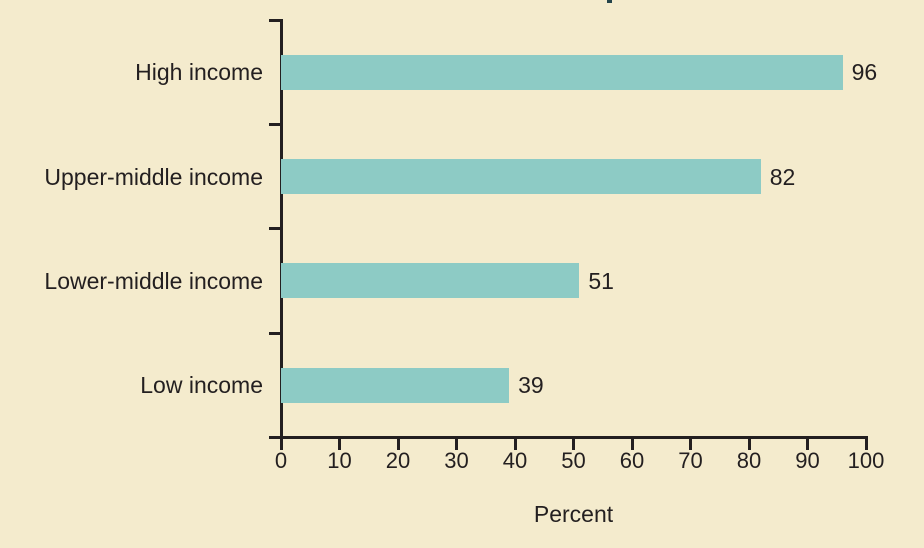  What do you see at coordinates (515, 460) in the screenshot?
I see `x-tick-label: 40` at bounding box center [515, 460].